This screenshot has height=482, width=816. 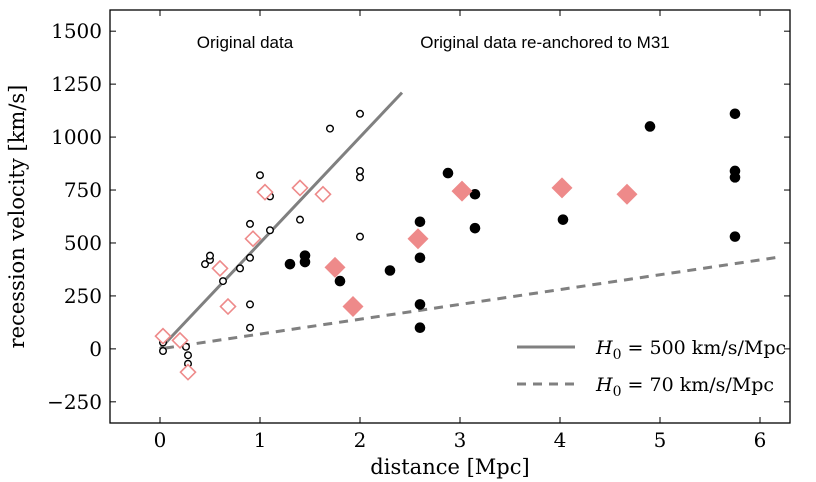 I want to click on legend: H0 = 500 km/s/Mpc H0 = 70 km/s/Mpc, so click(x=651, y=368).